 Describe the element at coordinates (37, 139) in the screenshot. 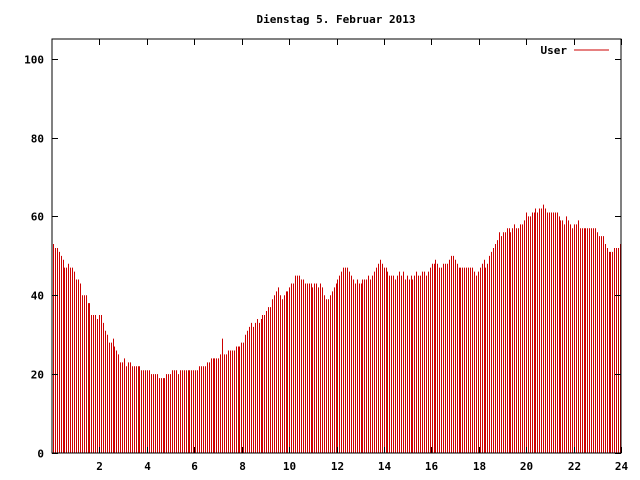

I see `y-tick-label: 80` at that location.